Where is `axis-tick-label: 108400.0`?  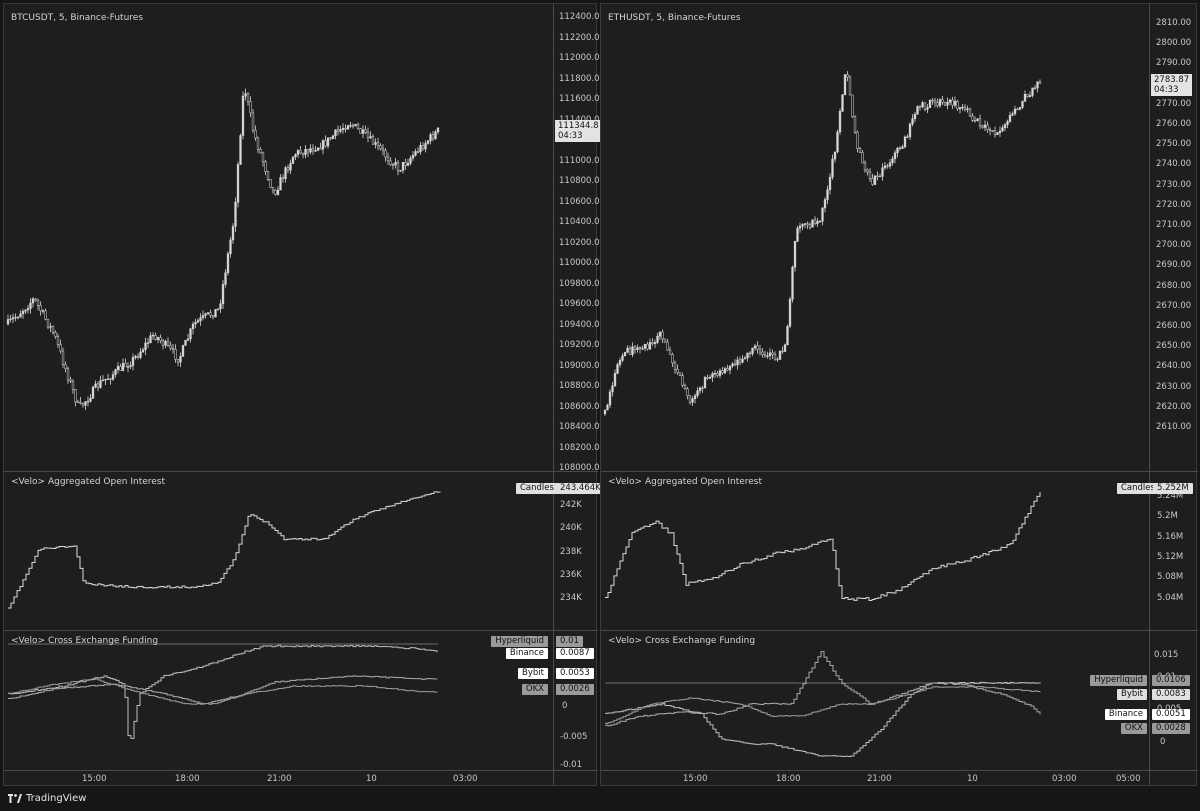
axis-tick-label: 108400.0 is located at coordinates (579, 427).